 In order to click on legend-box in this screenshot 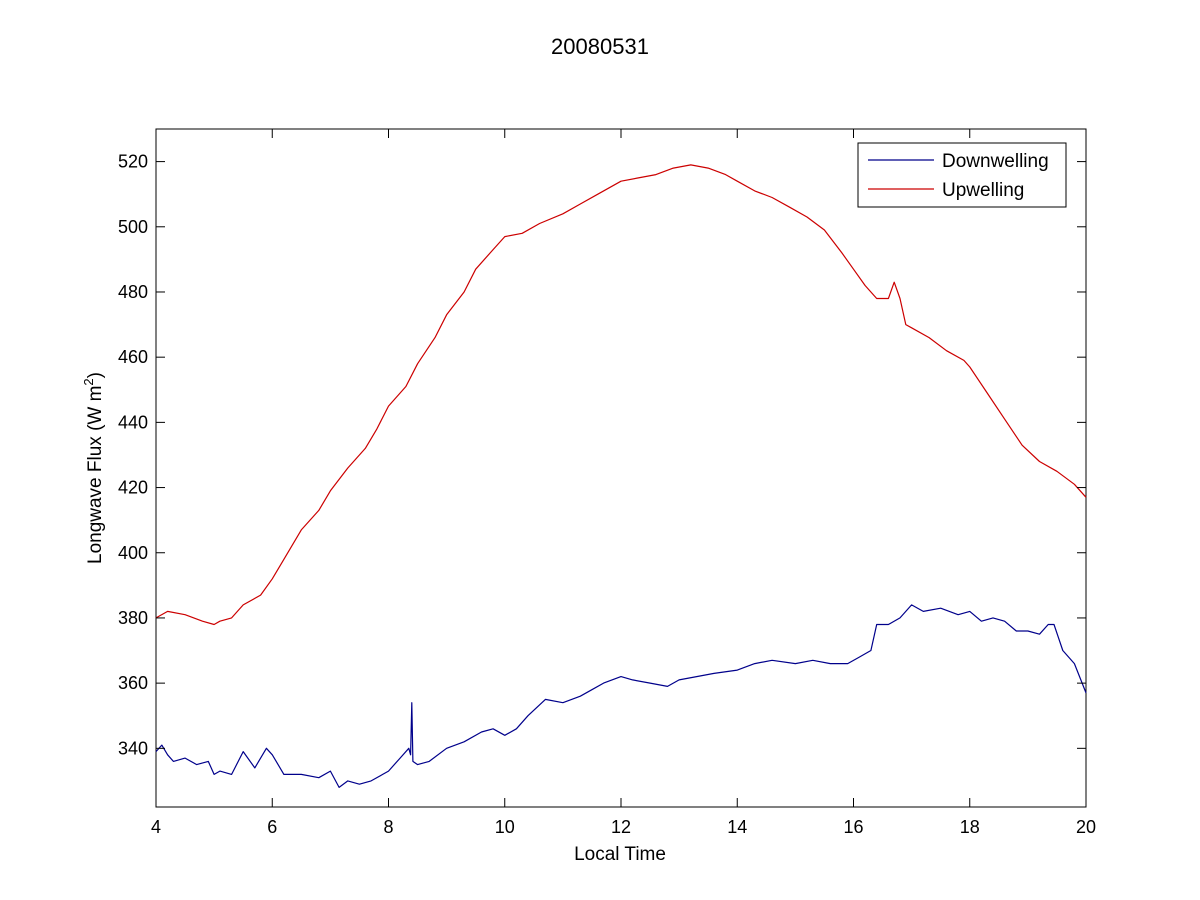, I will do `click(962, 175)`.